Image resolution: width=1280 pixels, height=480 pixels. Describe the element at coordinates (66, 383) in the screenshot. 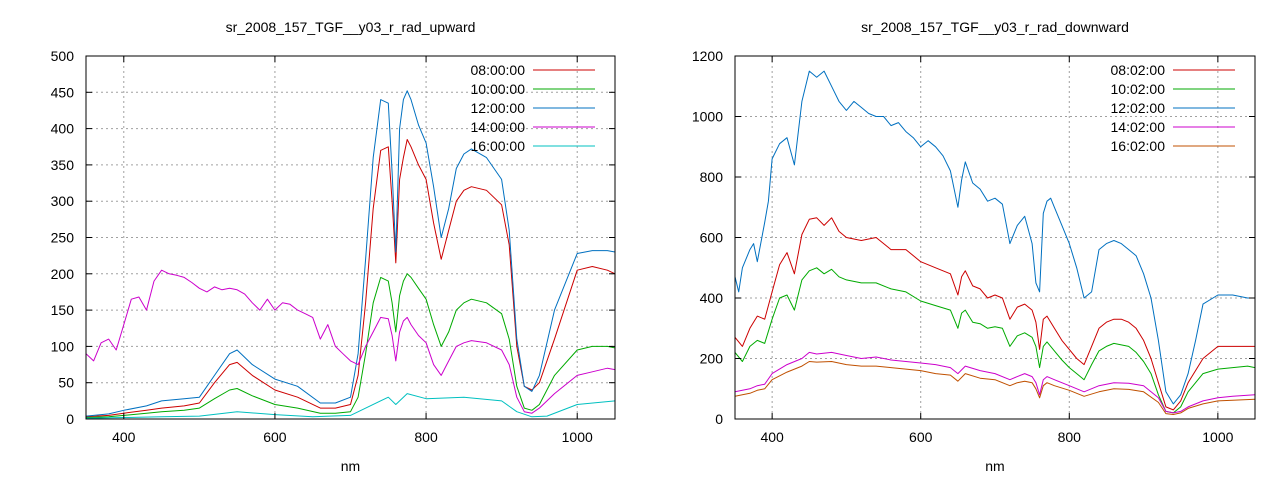

I see `y-tick-label: 50` at that location.